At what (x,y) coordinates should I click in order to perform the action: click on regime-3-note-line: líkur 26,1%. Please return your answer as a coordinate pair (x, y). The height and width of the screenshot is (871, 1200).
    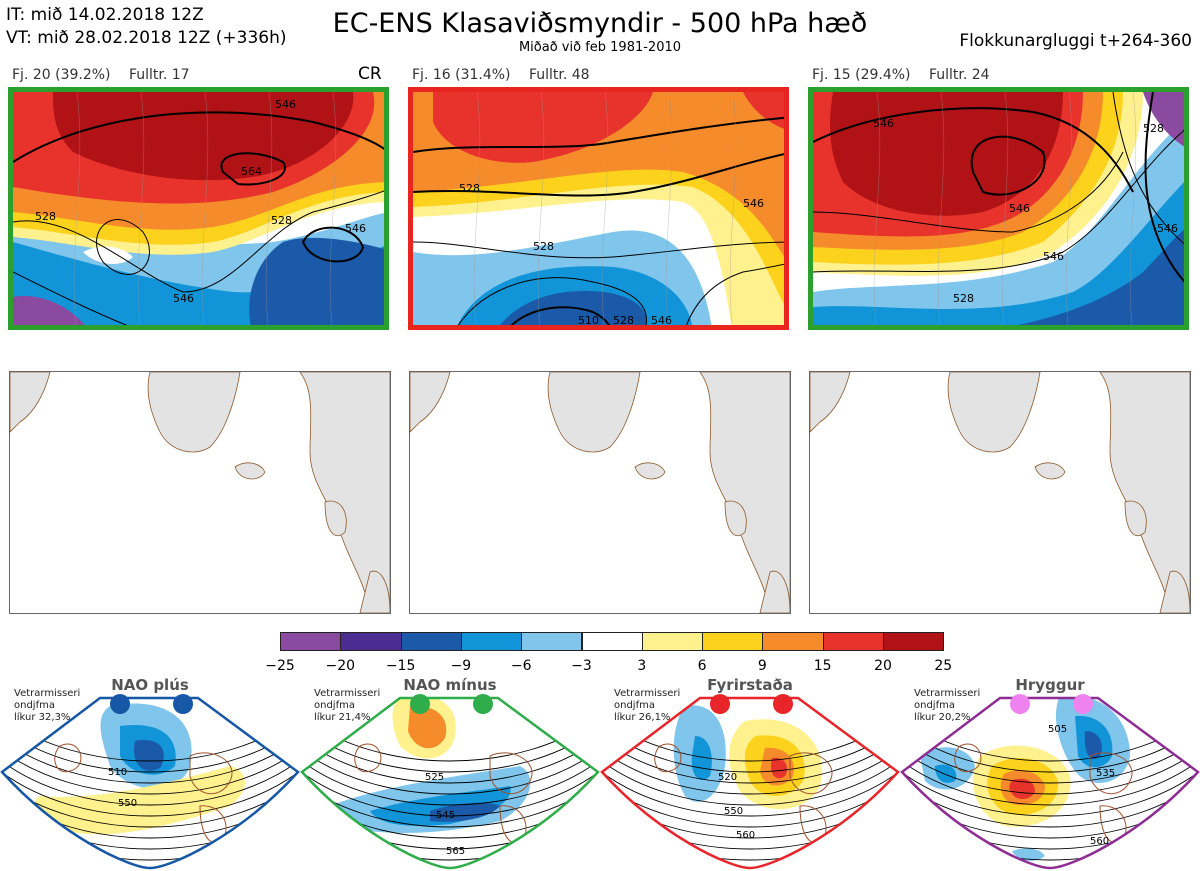
    Looking at the image, I should click on (642, 717).